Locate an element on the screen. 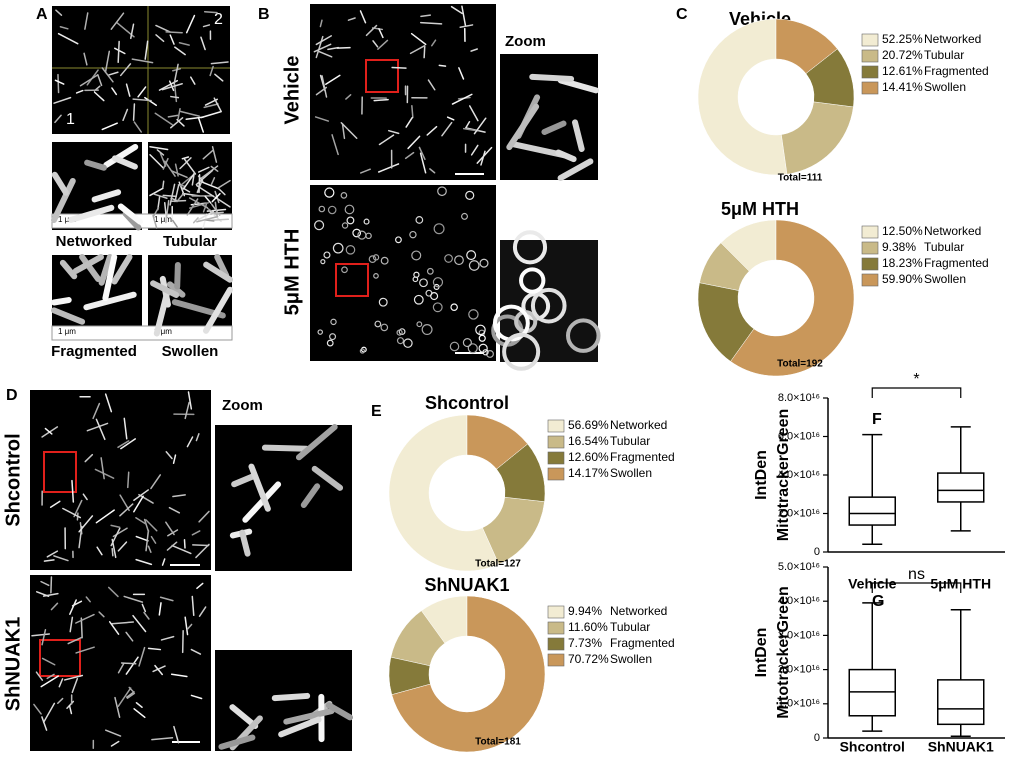  y-label: MitotrackerGreen is located at coordinates (783, 475).